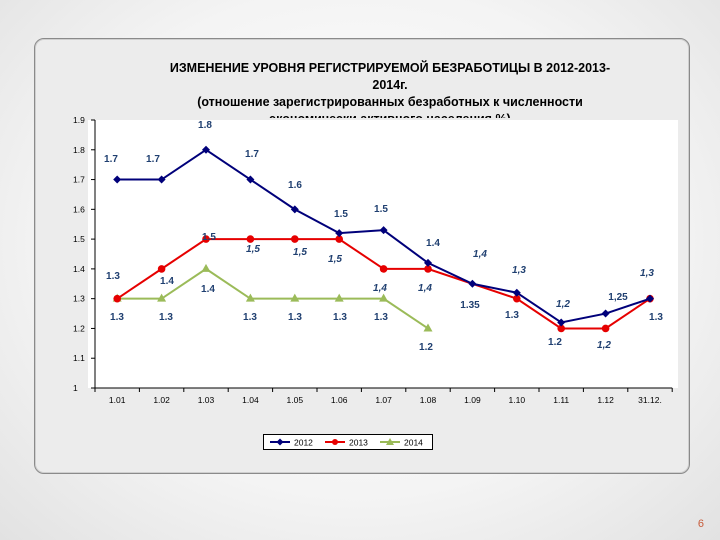 The width and height of the screenshot is (720, 540). I want to click on x-tick-label: 1.01, so click(117, 400).